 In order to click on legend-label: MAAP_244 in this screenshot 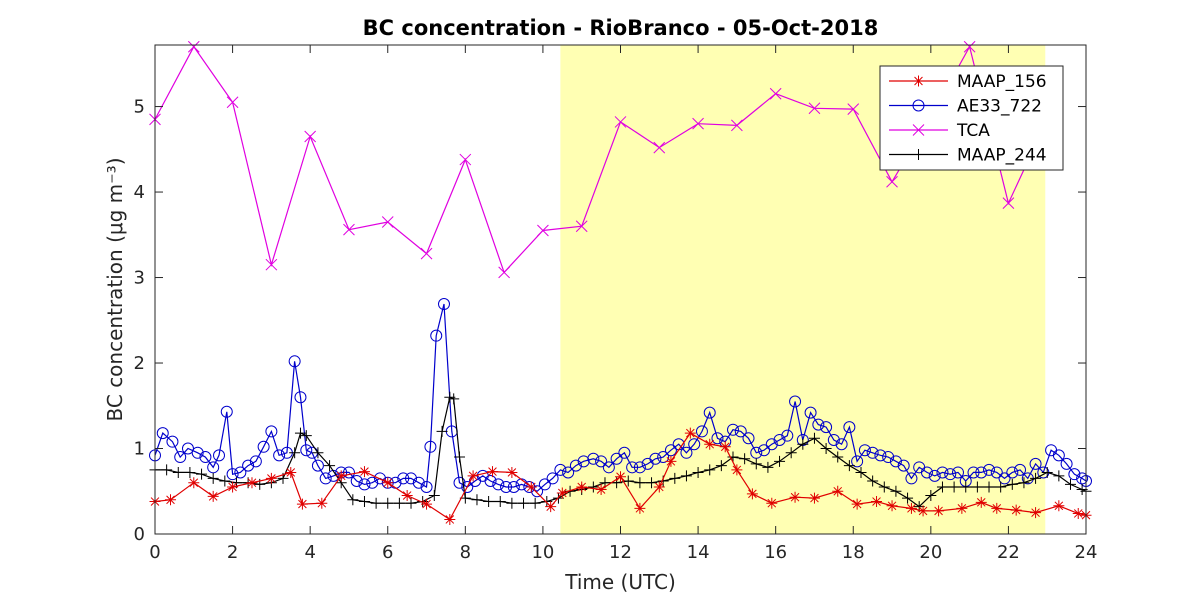, I will do `click(1002, 156)`.